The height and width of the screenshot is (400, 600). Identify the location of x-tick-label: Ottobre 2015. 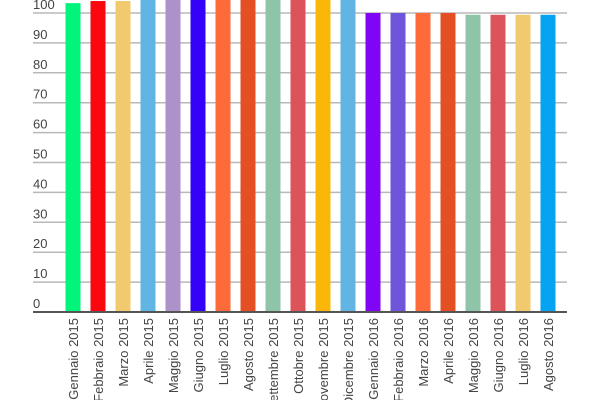
(298, 356).